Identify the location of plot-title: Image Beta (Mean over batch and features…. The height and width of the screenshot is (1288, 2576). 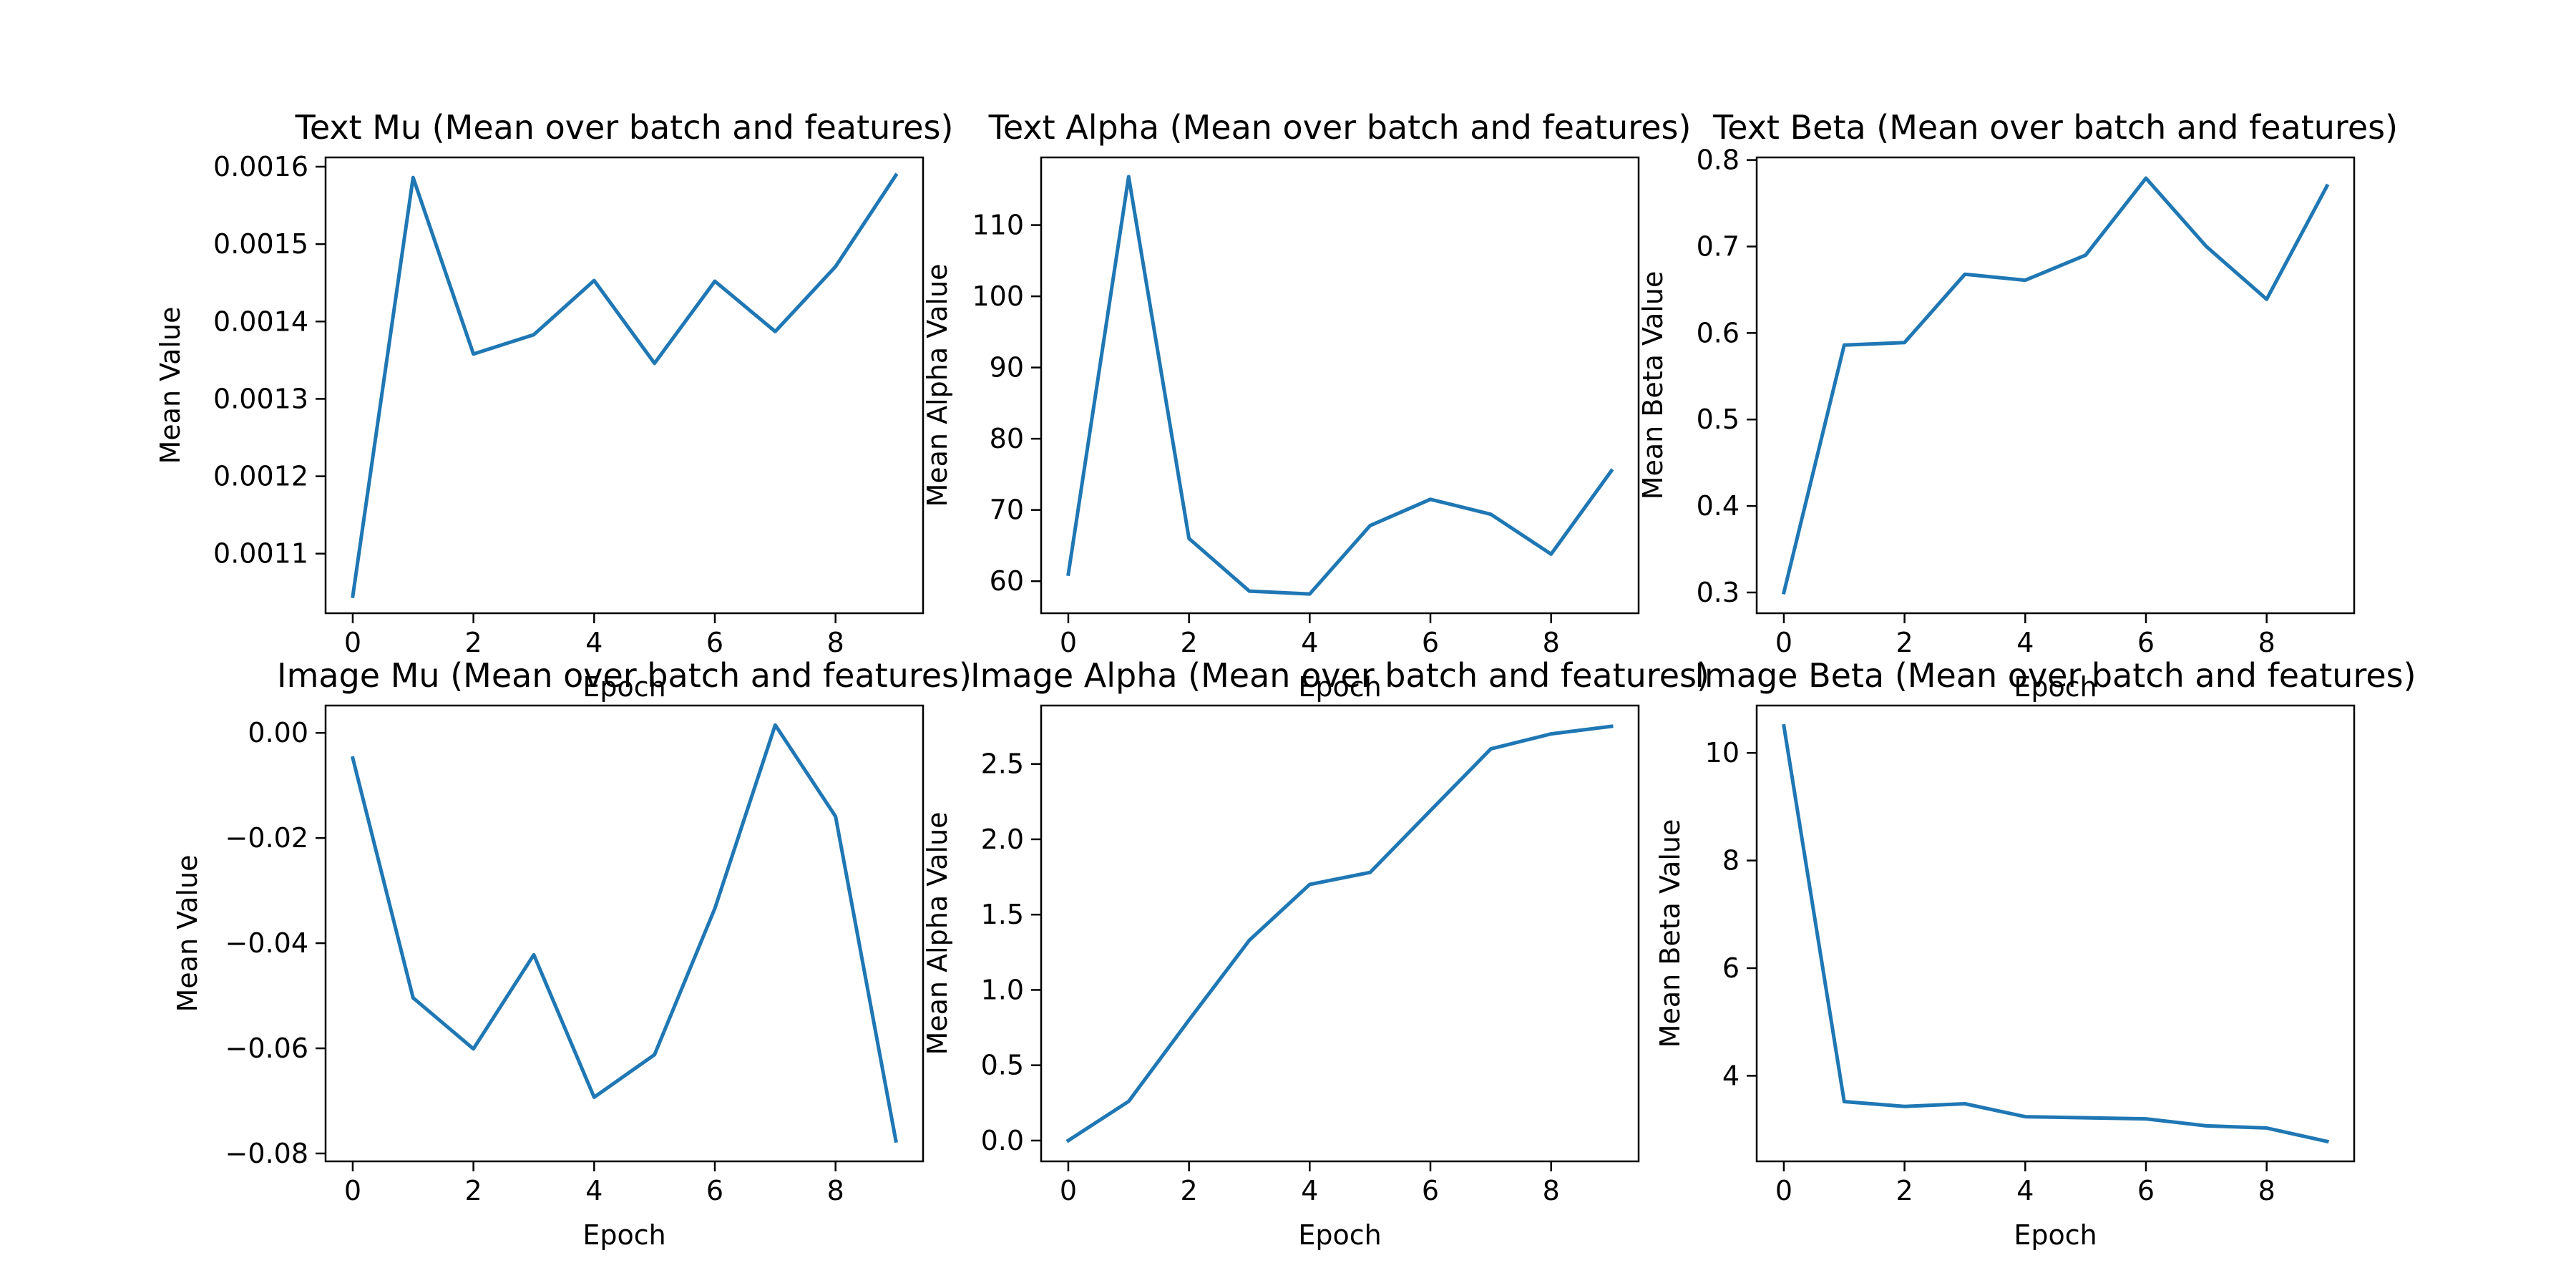
(2055, 675).